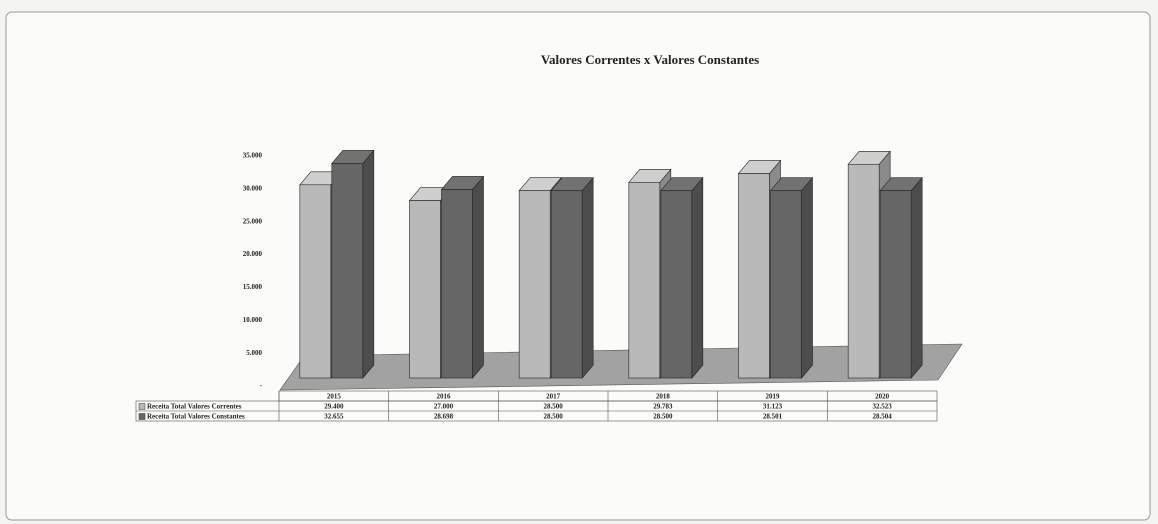 Image resolution: width=1158 pixels, height=524 pixels. I want to click on table-value: 32.655, so click(334, 417).